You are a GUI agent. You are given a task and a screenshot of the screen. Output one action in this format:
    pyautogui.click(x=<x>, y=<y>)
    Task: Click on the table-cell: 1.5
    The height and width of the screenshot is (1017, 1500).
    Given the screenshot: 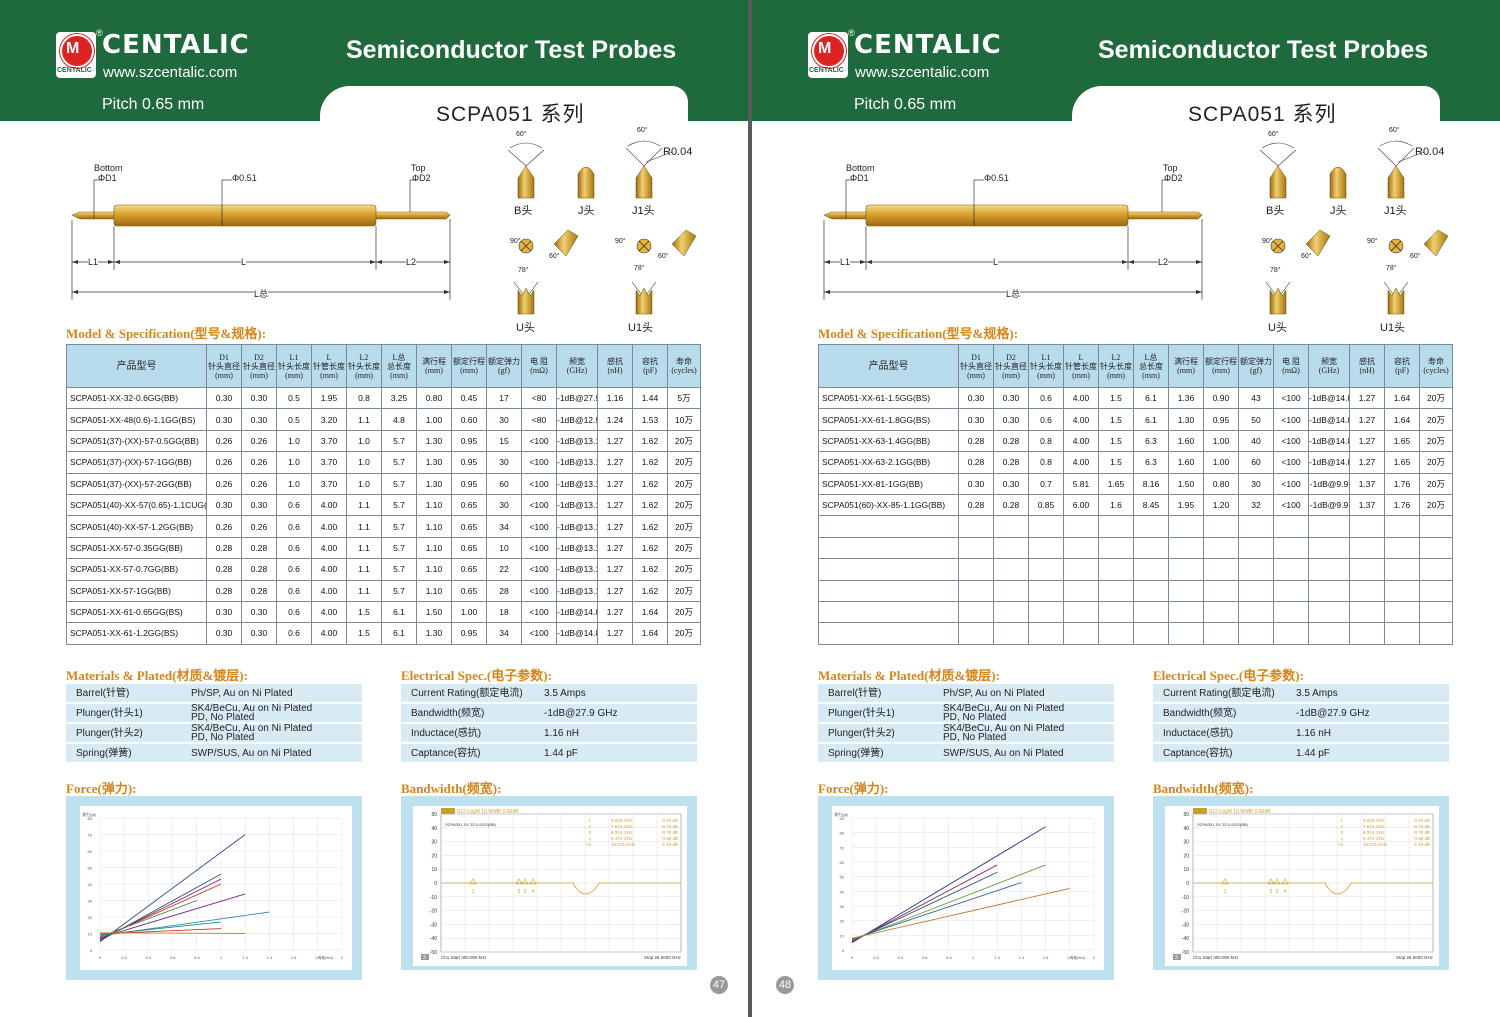 What is the action you would take?
    pyautogui.click(x=364, y=633)
    